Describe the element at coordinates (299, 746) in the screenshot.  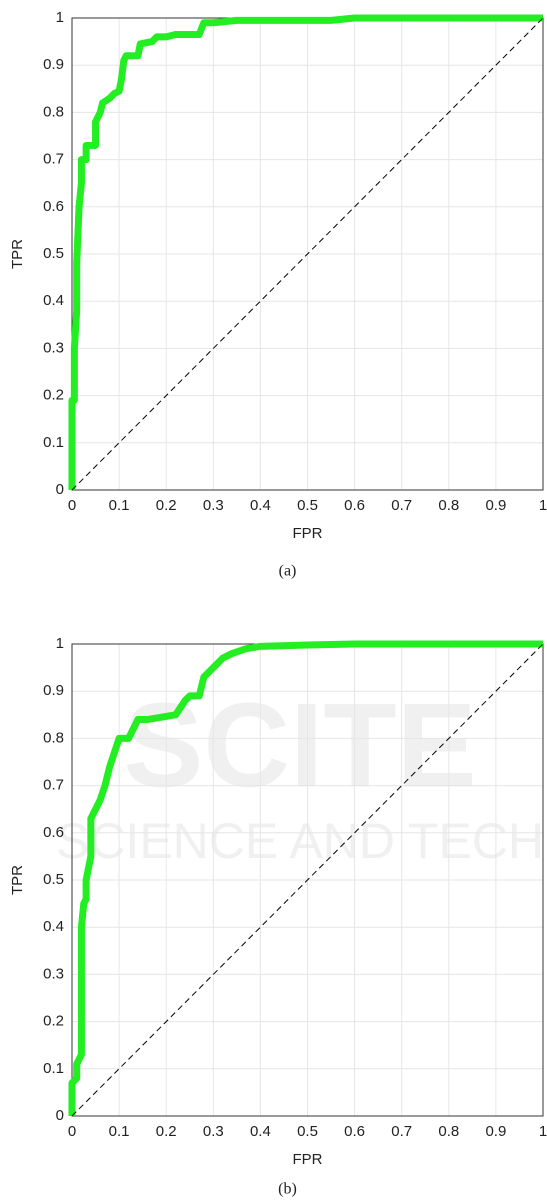
I see `watermark: SCITE` at that location.